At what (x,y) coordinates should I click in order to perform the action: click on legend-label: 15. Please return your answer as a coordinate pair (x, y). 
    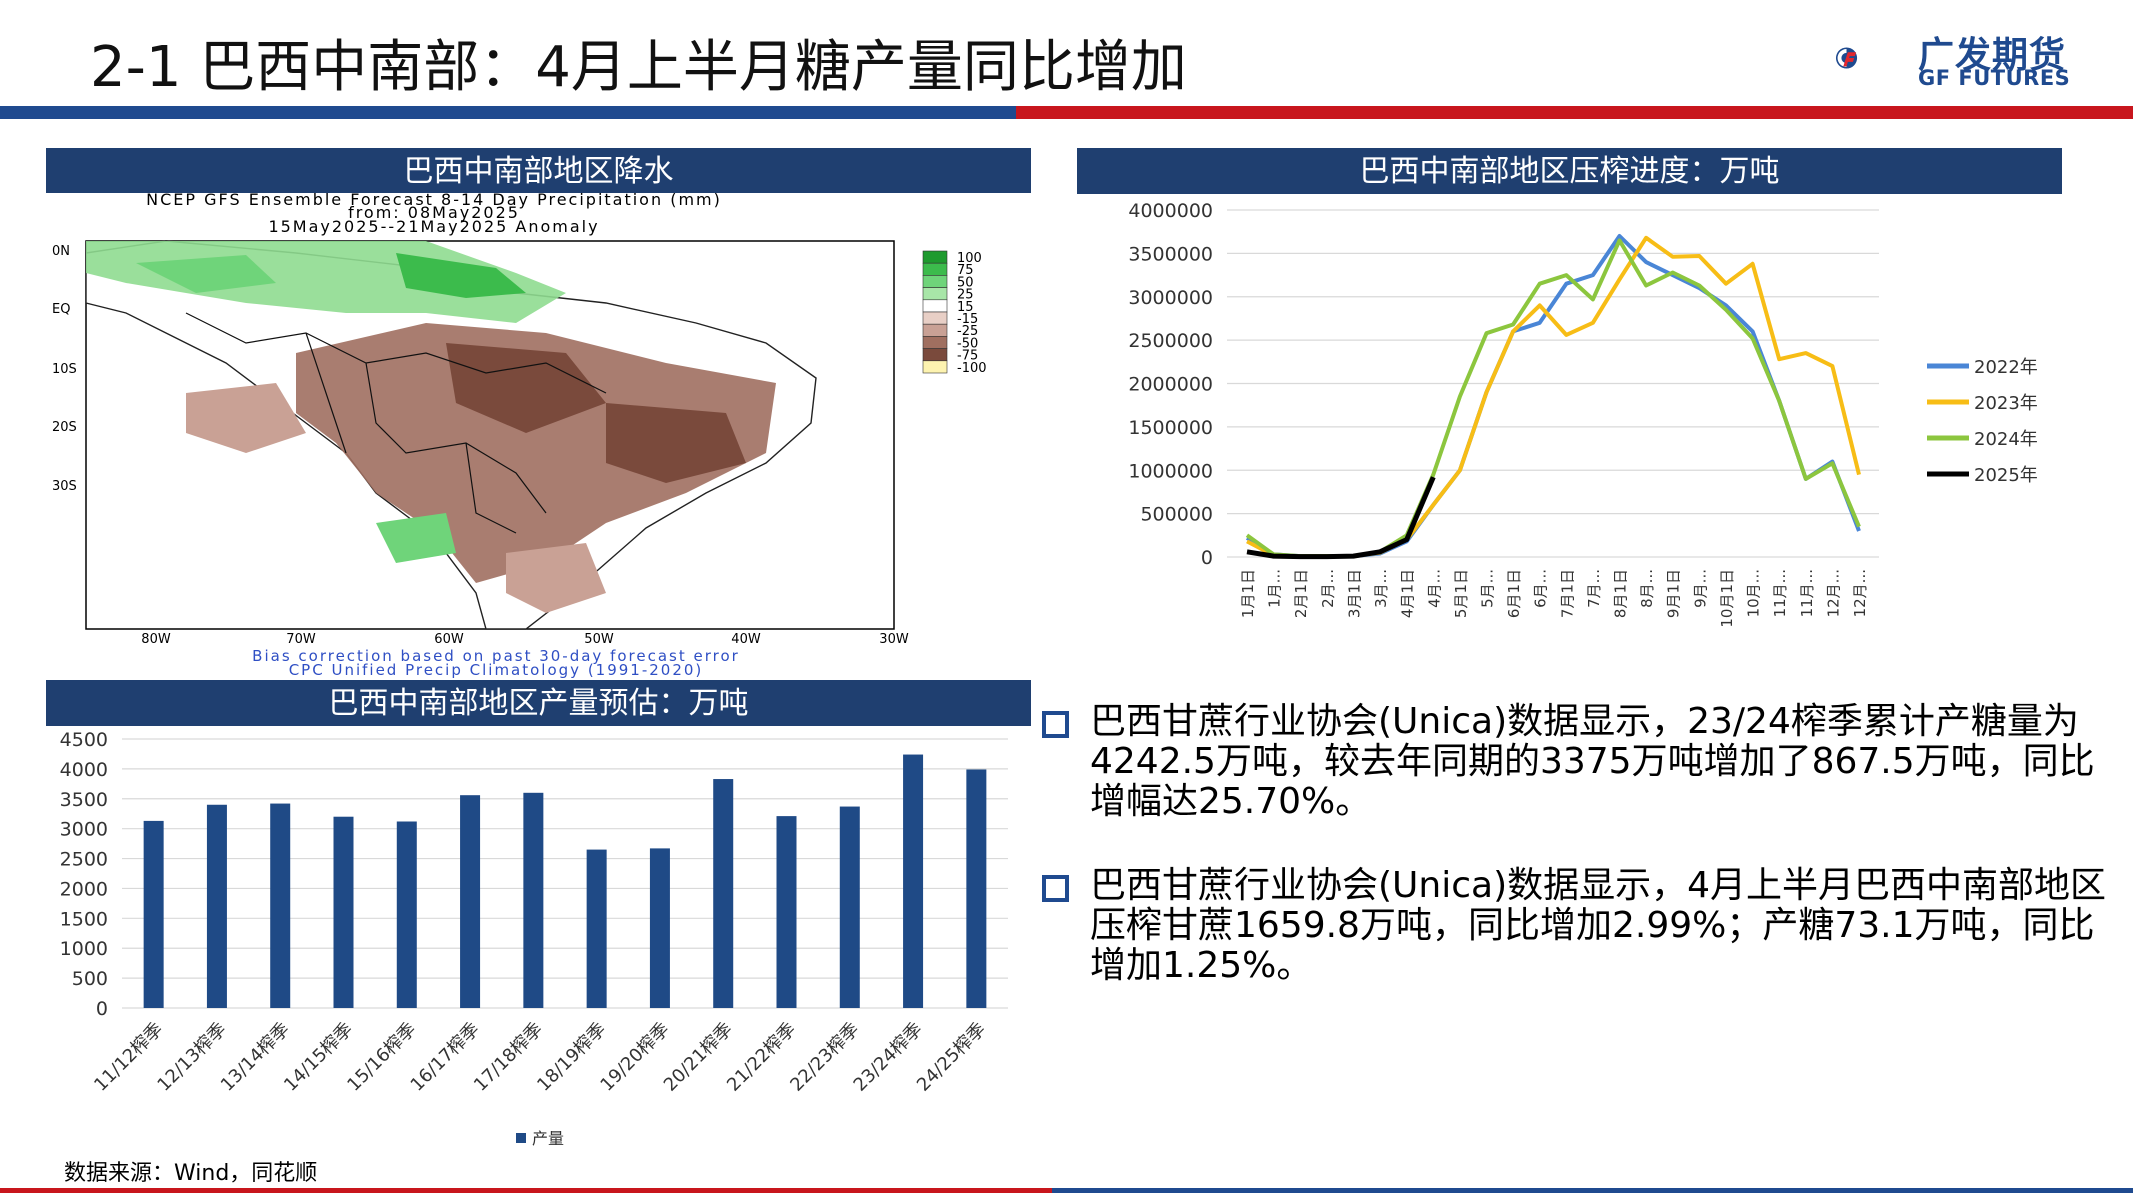
    Looking at the image, I should click on (965, 307).